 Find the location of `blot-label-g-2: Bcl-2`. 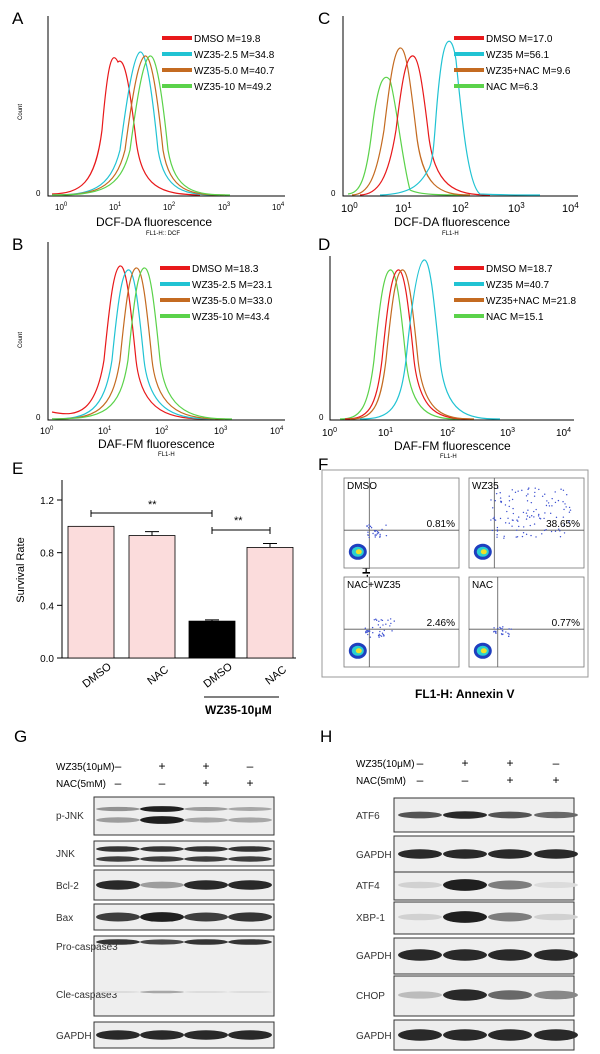

blot-label-g-2: Bcl-2 is located at coordinates (67, 886).